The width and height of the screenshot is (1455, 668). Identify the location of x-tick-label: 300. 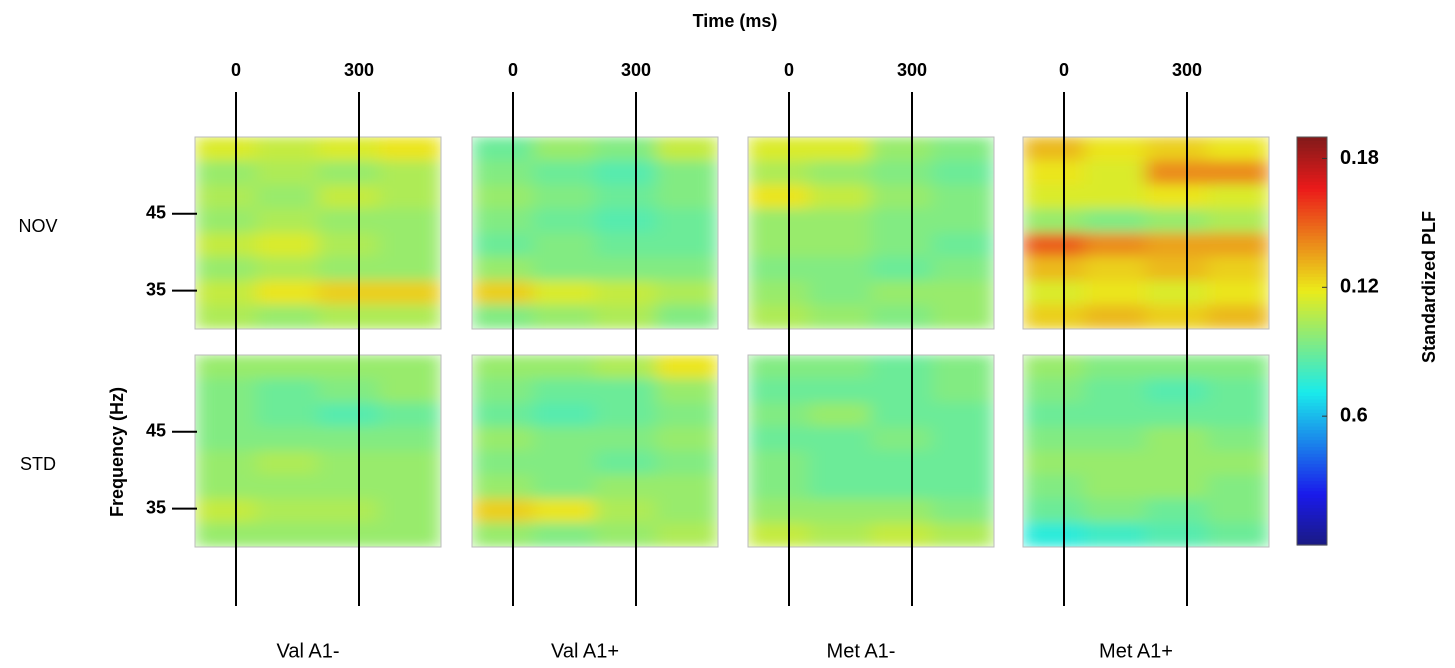
(359, 70).